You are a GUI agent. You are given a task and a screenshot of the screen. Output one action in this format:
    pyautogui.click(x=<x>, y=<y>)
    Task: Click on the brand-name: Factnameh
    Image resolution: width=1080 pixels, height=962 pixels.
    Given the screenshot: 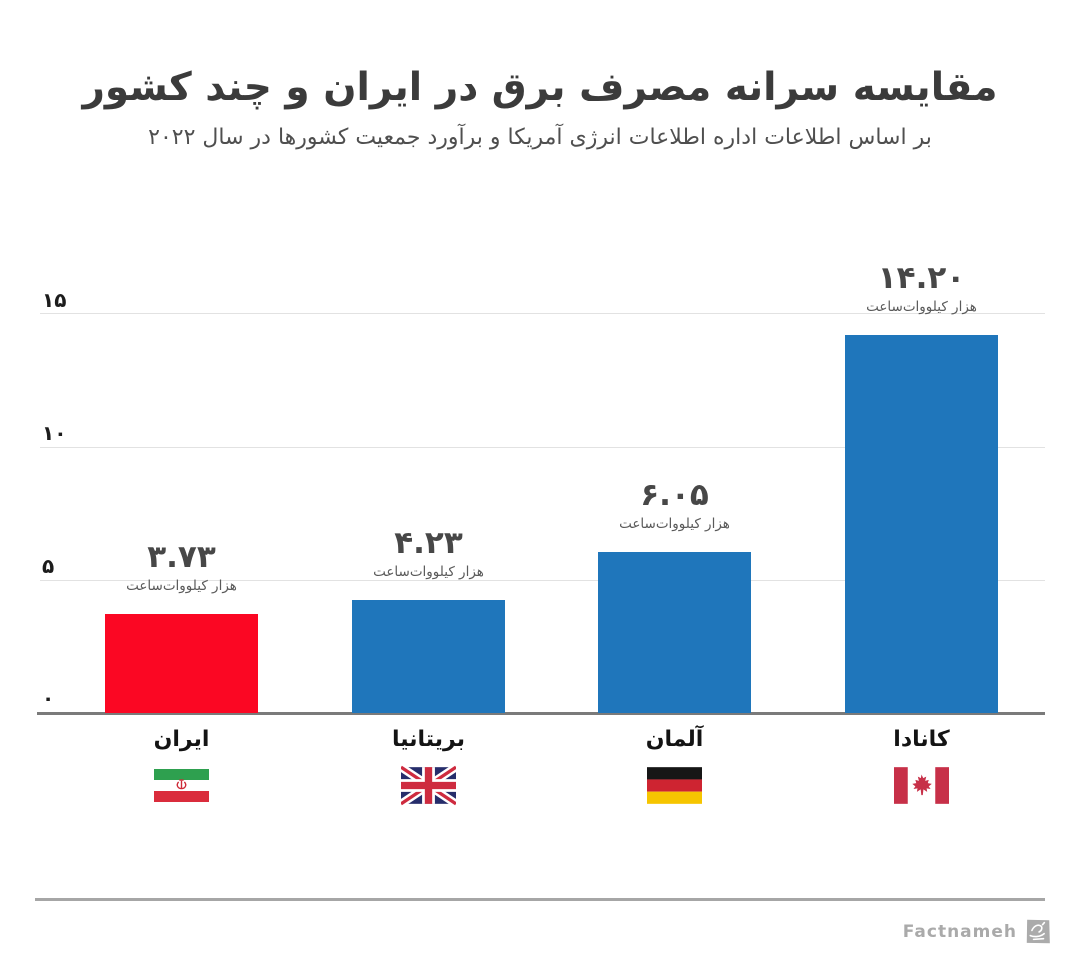 What is the action you would take?
    pyautogui.click(x=959, y=931)
    